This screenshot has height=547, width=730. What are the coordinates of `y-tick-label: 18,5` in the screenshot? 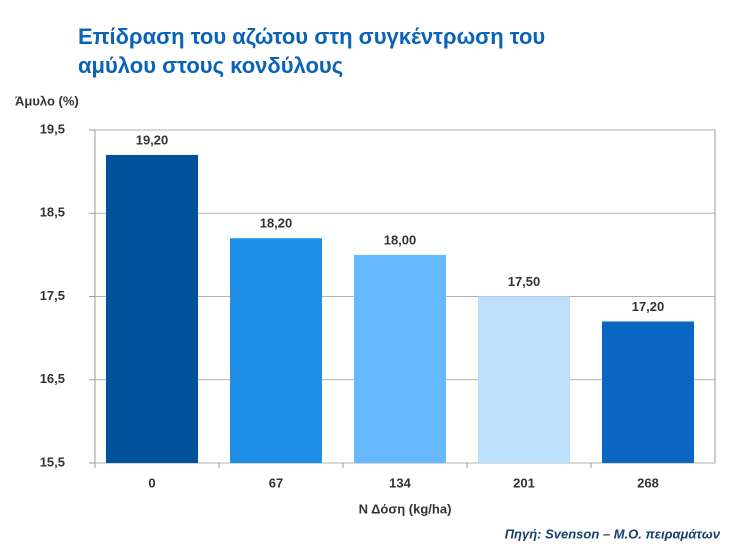 It's located at (52, 212).